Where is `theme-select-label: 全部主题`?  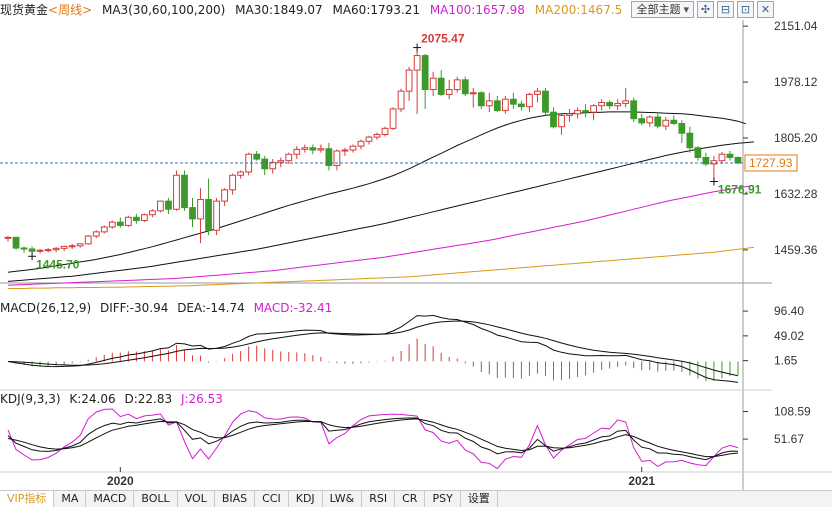 theme-select-label: 全部主题 is located at coordinates (658, 9).